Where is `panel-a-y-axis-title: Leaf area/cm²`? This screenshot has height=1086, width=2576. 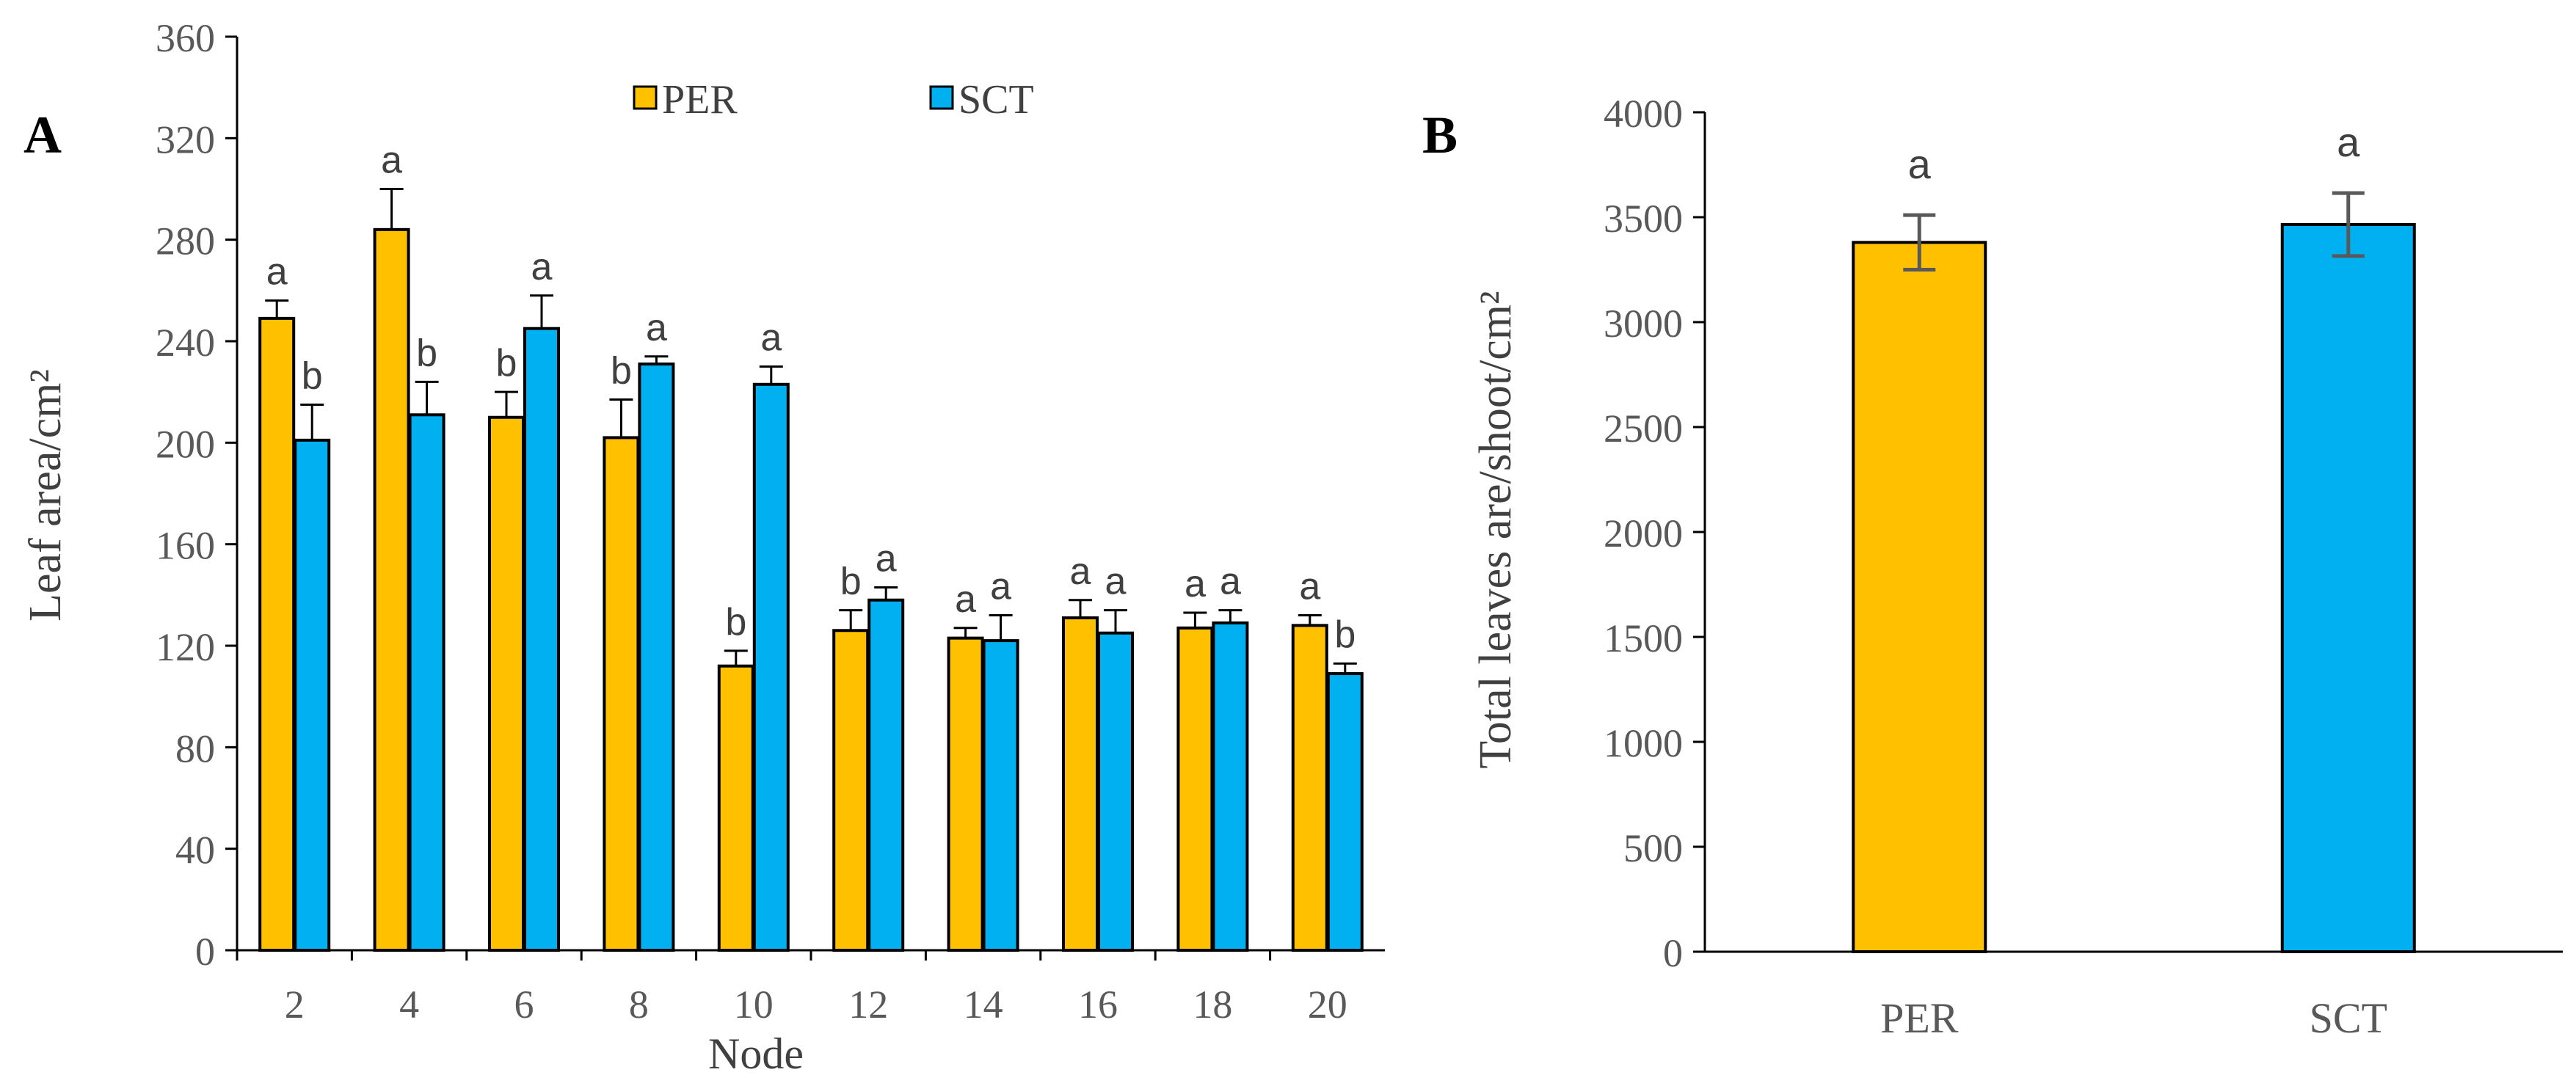 panel-a-y-axis-title: Leaf area/cm² is located at coordinates (45, 496).